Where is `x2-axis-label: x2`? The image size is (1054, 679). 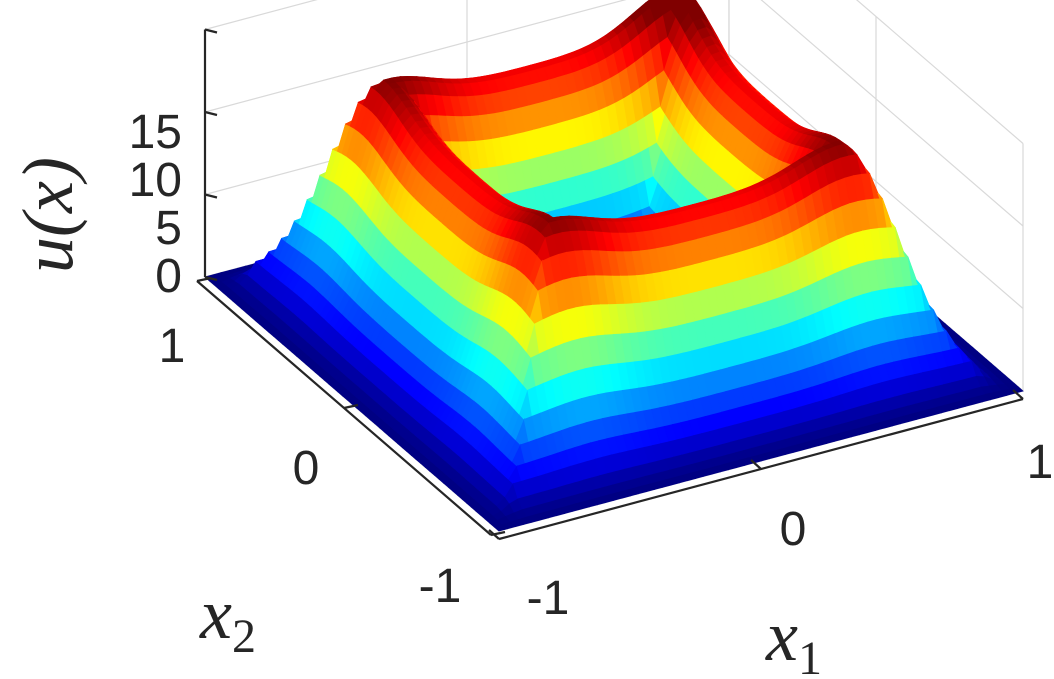
x2-axis-label: x2 is located at coordinates (227, 618).